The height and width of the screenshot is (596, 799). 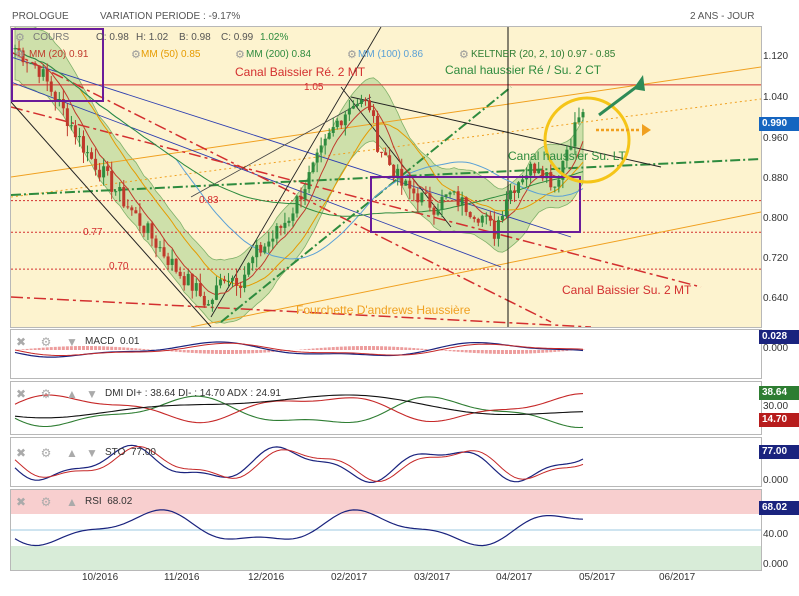 What do you see at coordinates (109, 501) in the screenshot?
I see `rsi-title: RSI 68.02` at bounding box center [109, 501].